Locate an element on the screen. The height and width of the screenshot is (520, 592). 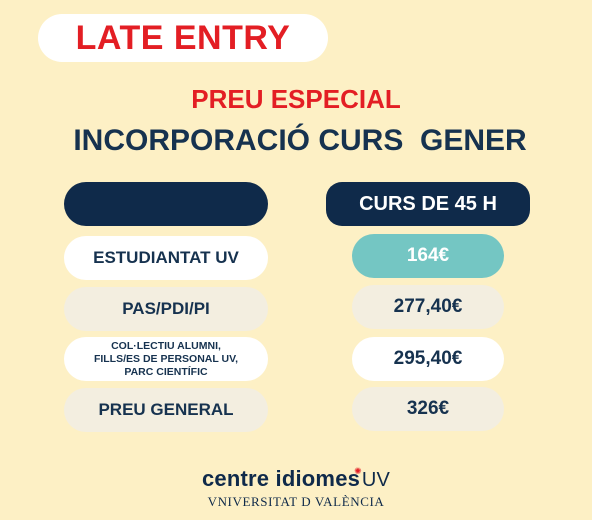
row-label-text: PAS/PDI/PI is located at coordinates (166, 308).